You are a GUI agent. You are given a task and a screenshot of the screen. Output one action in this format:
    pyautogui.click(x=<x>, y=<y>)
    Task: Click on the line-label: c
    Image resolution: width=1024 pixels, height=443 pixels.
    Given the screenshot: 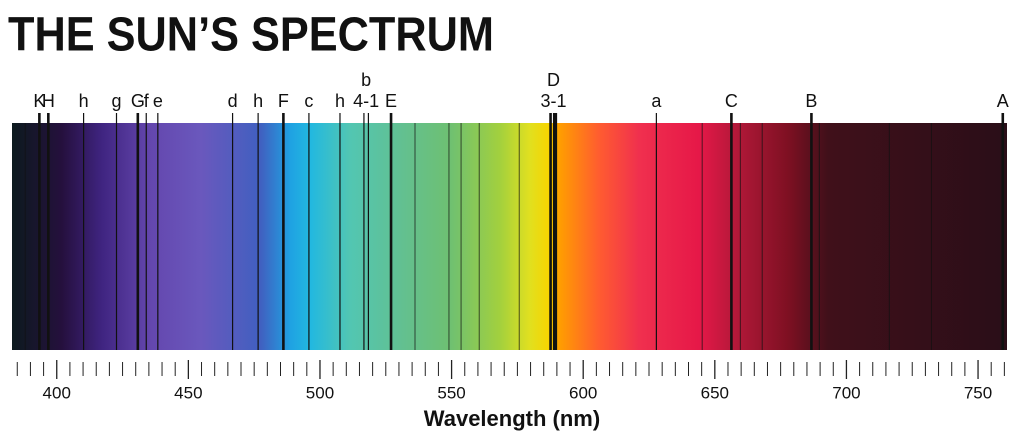 What is the action you would take?
    pyautogui.click(x=308, y=101)
    